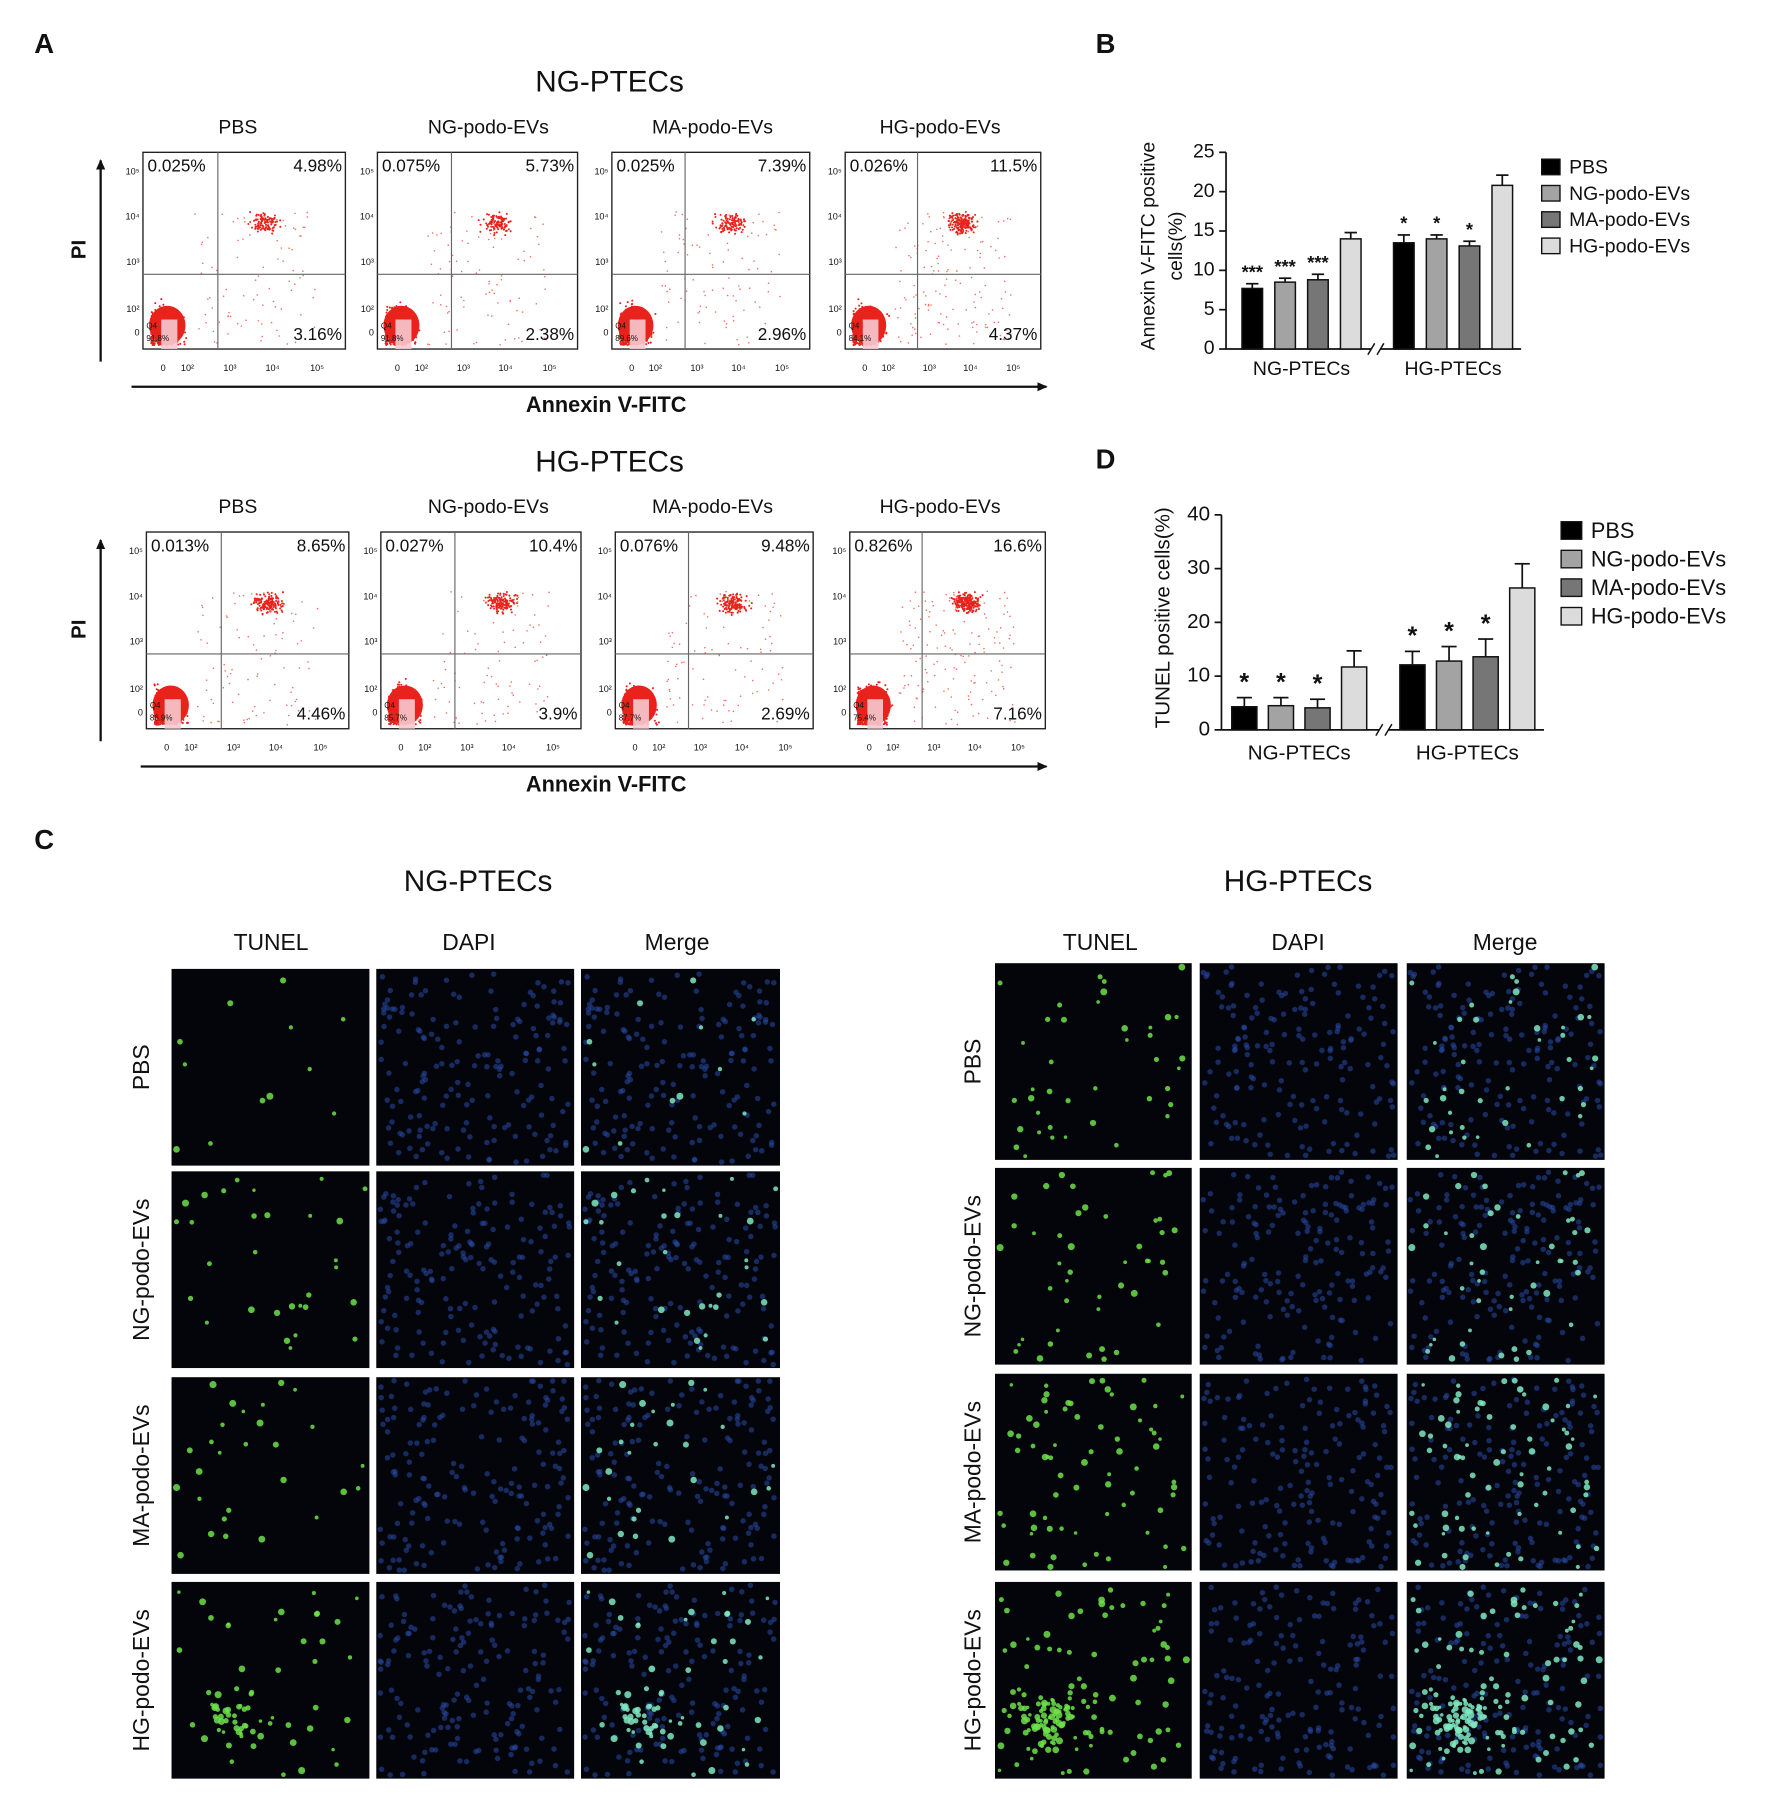  Describe the element at coordinates (929, 368) in the screenshot. I see `x-tick-label: 10³` at that location.